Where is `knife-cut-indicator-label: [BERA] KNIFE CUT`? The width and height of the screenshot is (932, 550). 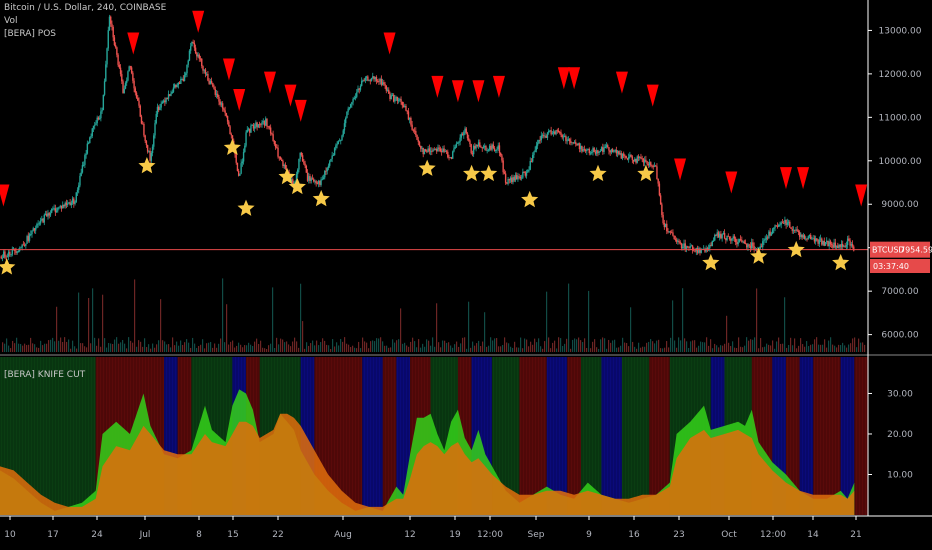
knife-cut-indicator-label: [BERA] KNIFE CUT is located at coordinates (45, 375).